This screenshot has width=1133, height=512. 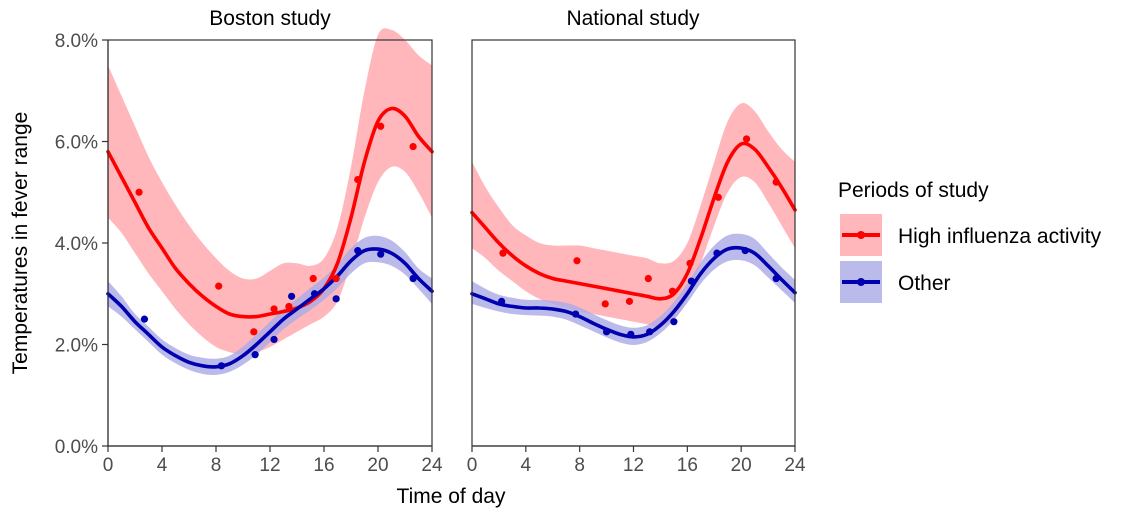 What do you see at coordinates (76, 447) in the screenshot?
I see `y-tick-label: 0.0%` at bounding box center [76, 447].